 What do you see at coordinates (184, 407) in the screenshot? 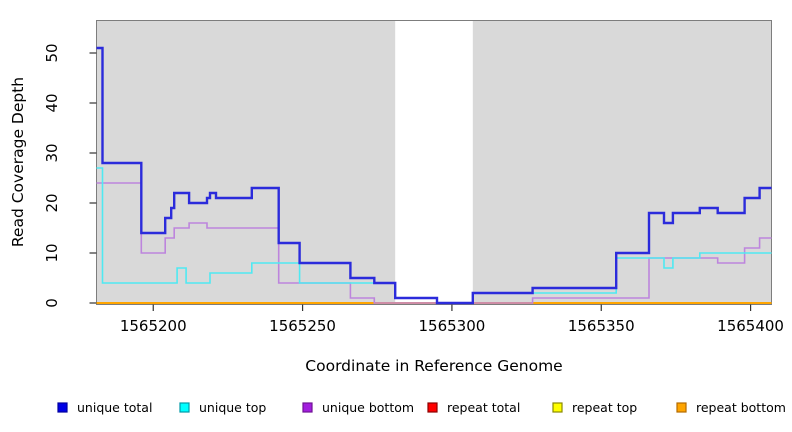
I see `legend-swatch-unique-top` at bounding box center [184, 407].